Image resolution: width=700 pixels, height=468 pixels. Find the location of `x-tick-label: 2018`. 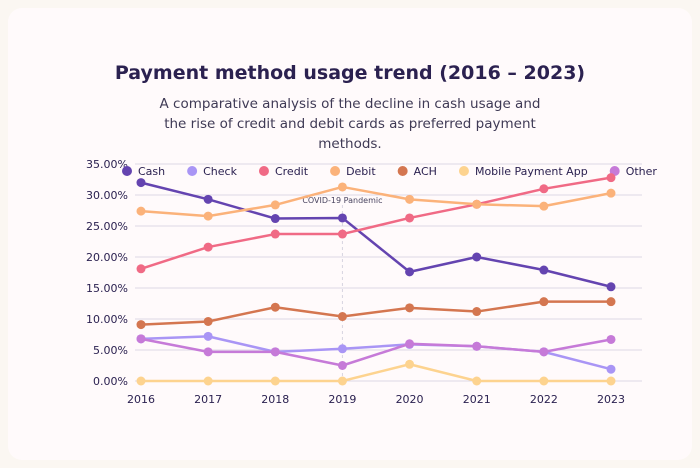

x-tick-label: 2018 is located at coordinates (275, 399).